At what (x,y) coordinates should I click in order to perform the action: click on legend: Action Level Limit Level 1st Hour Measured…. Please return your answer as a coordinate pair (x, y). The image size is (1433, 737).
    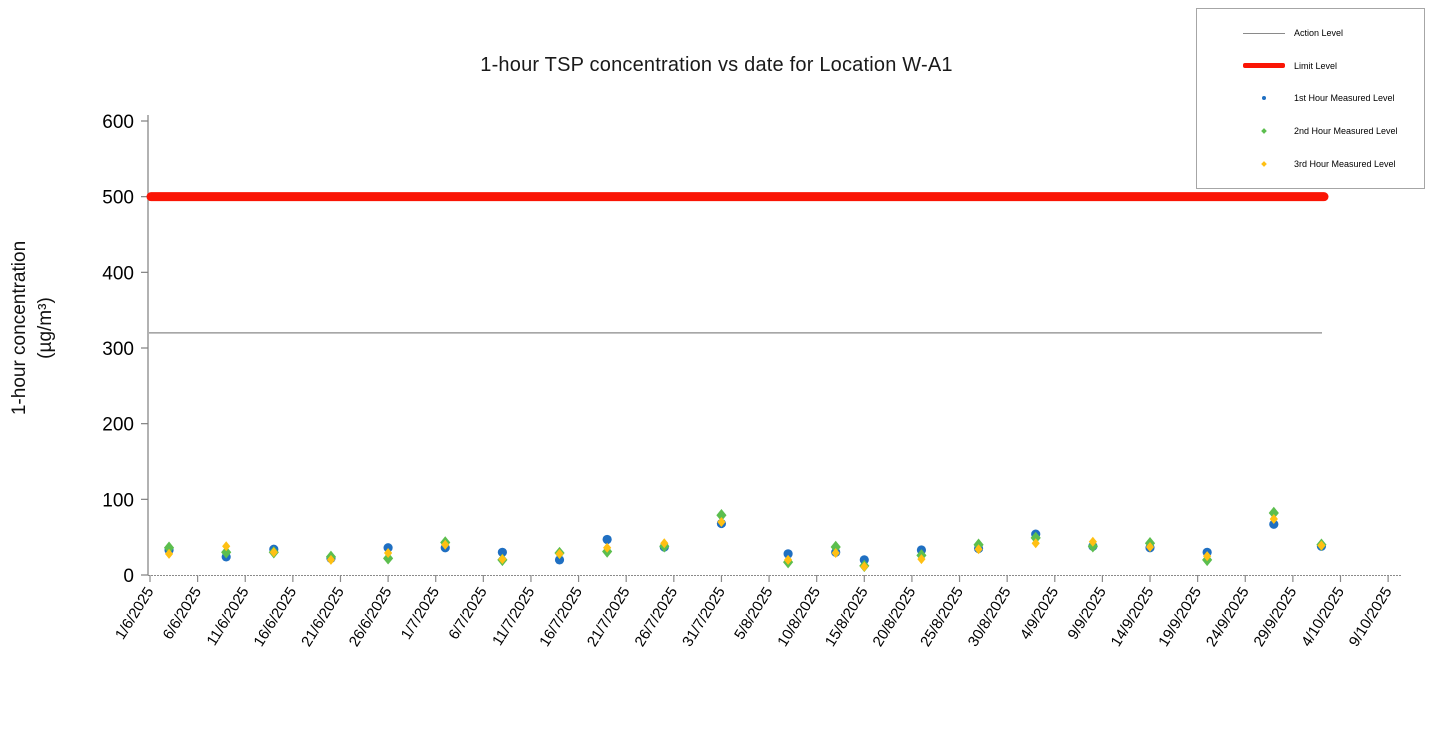
    Looking at the image, I should click on (1310, 98).